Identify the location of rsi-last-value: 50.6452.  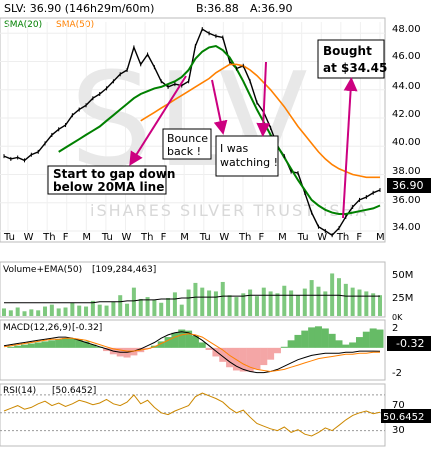
(403, 417).